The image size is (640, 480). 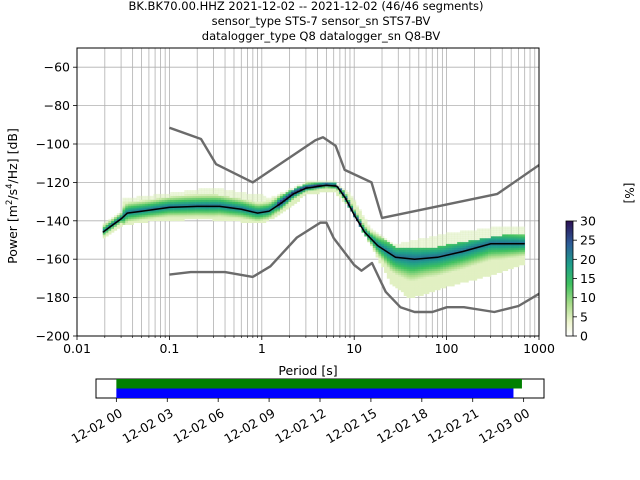 I want to click on timeline-tick-label: 12-02 21, so click(x=453, y=425).